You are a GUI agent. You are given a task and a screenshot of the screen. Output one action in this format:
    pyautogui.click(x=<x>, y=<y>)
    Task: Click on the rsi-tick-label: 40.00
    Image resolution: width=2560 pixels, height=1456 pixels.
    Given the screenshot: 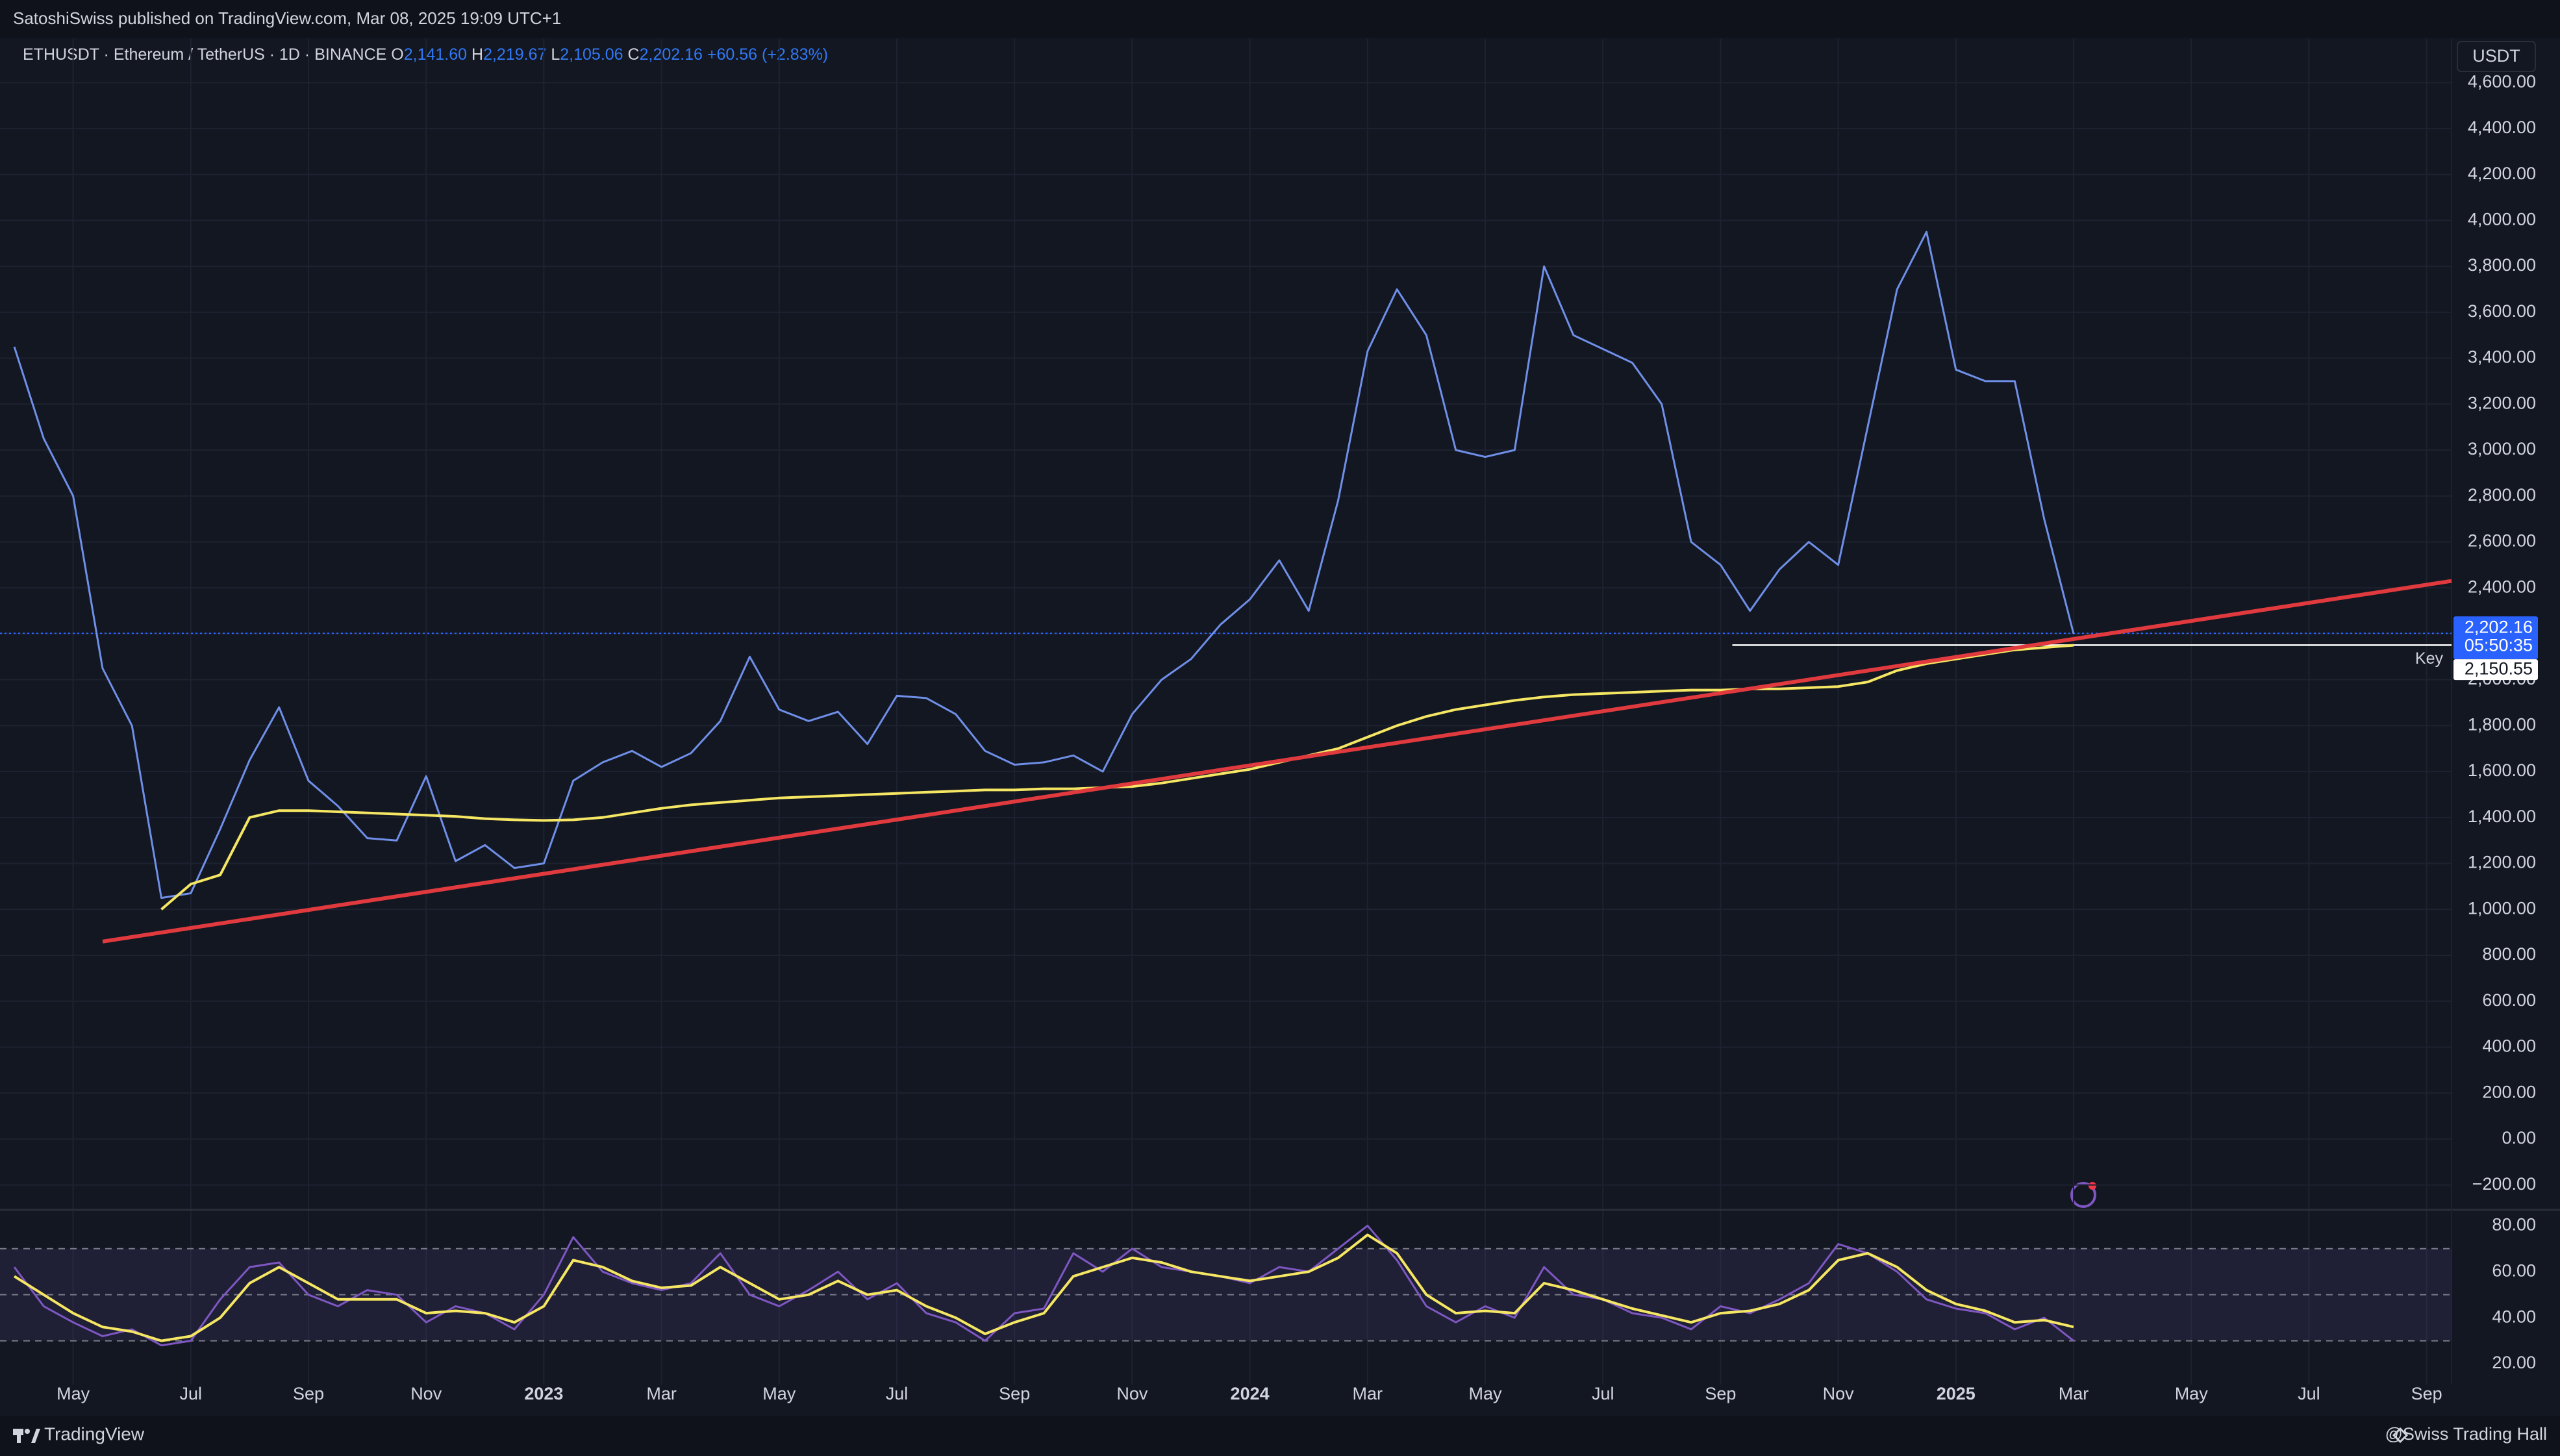 What is the action you would take?
    pyautogui.click(x=2514, y=1316)
    